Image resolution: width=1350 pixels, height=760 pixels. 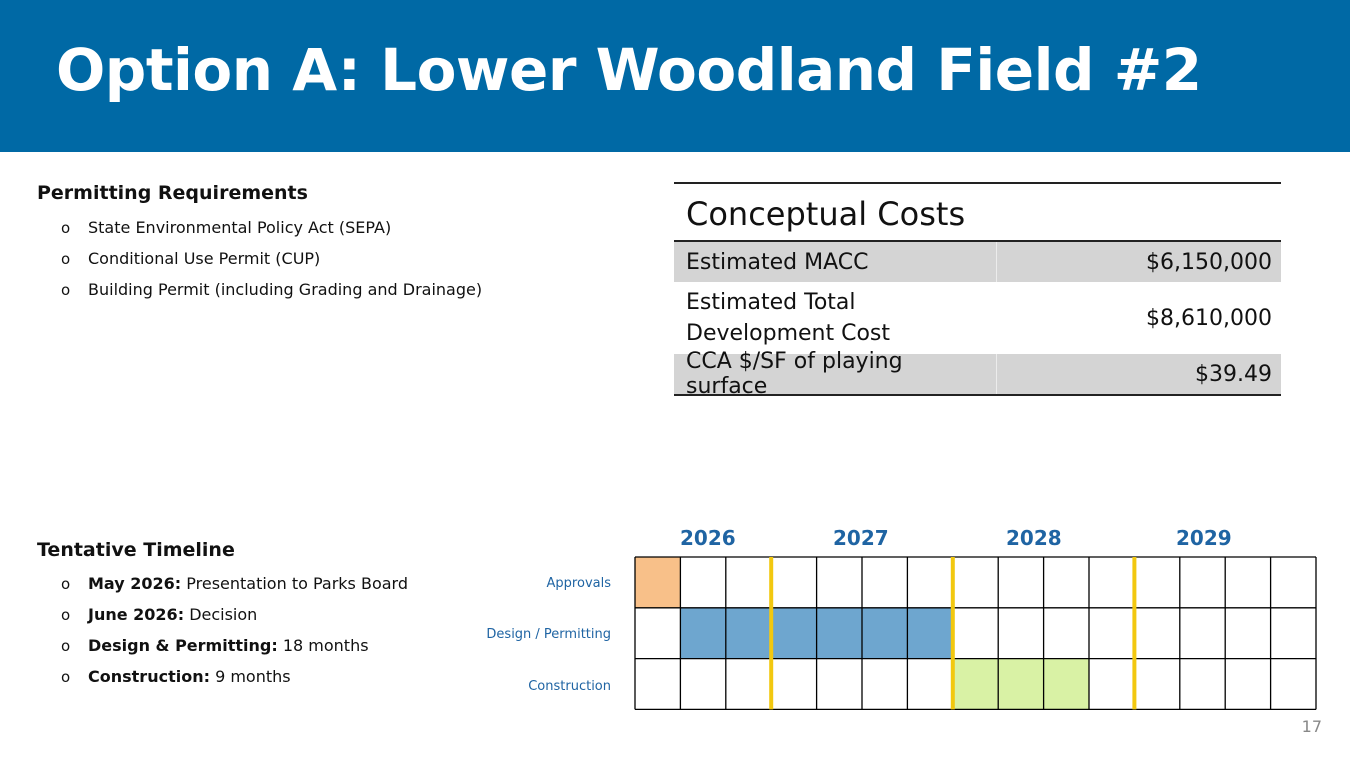 I want to click on cost-value: $6,150,000, so click(x=1209, y=262).